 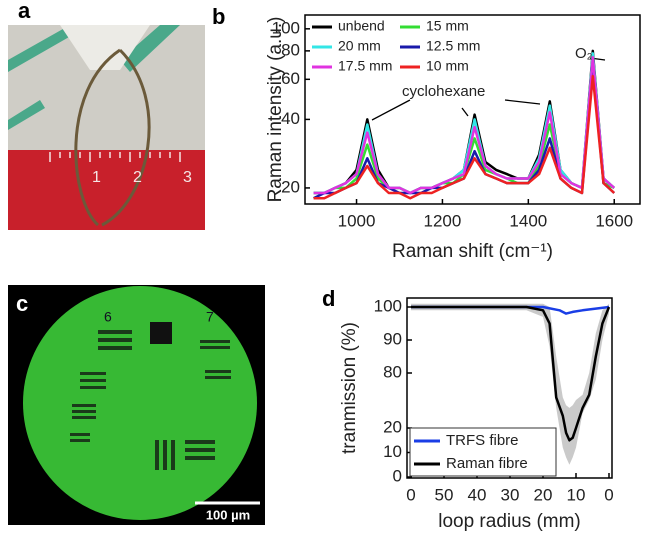 I want to click on photo-a: a, so click(x=106, y=115).